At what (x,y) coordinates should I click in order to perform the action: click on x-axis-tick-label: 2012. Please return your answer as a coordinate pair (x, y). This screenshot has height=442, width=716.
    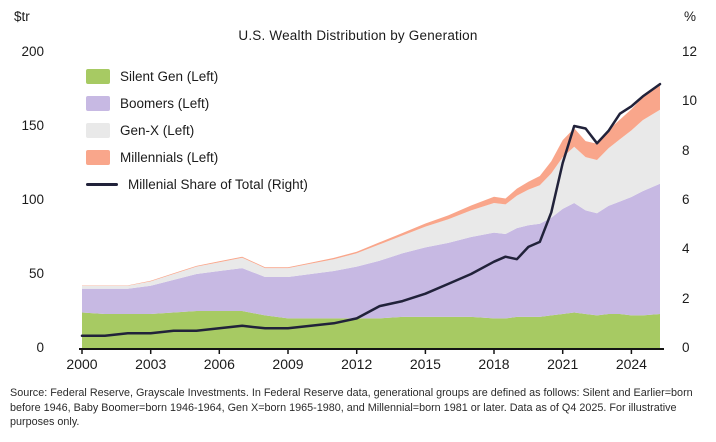
    Looking at the image, I should click on (357, 364).